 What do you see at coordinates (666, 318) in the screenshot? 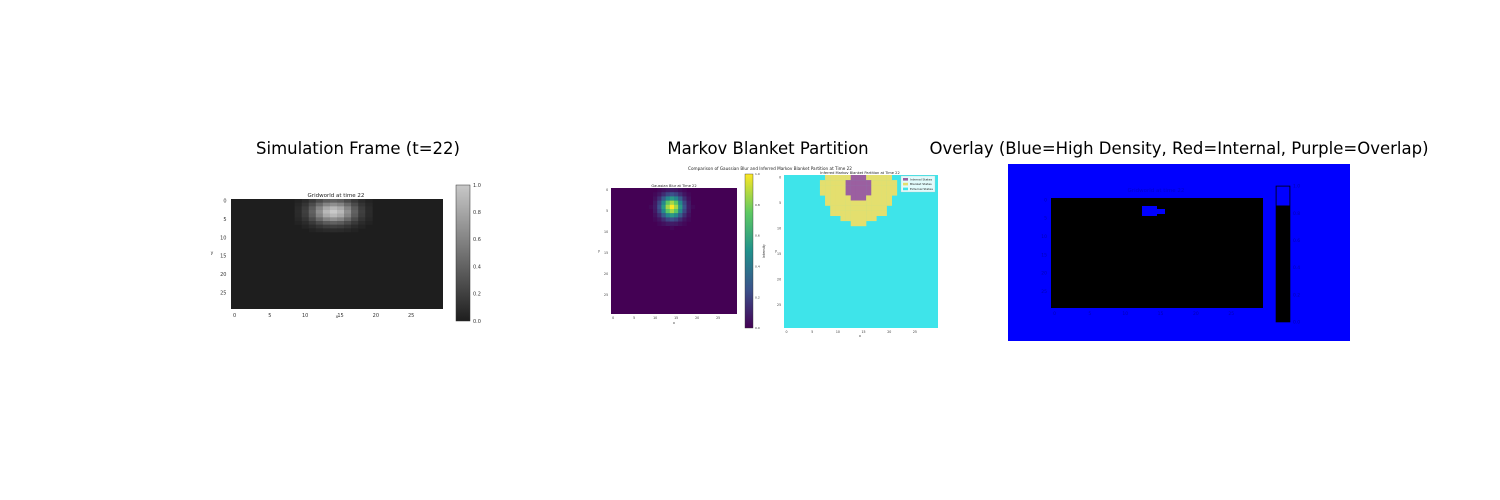
I see `gaussian-x-ticks: 0 5 10 15 20 25` at bounding box center [666, 318].